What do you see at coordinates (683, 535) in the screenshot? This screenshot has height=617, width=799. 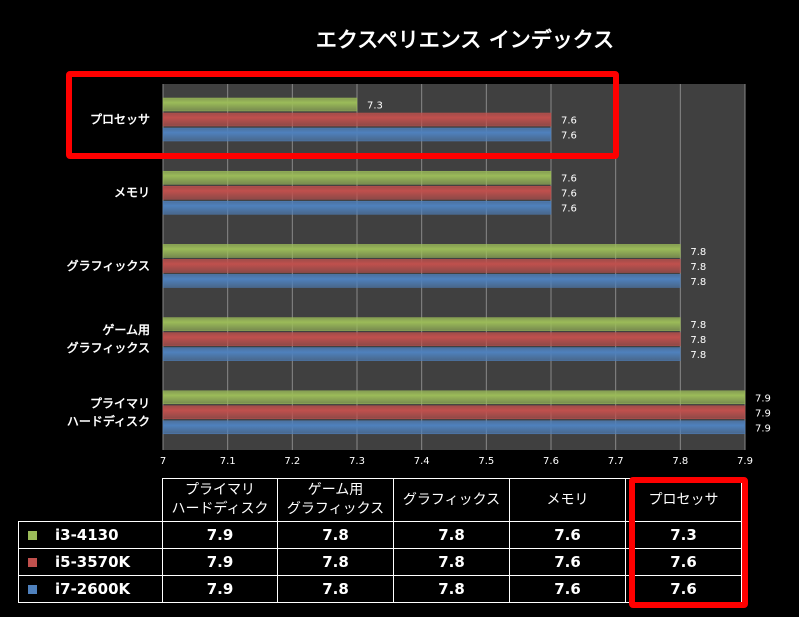 I see `cell: 7.3` at bounding box center [683, 535].